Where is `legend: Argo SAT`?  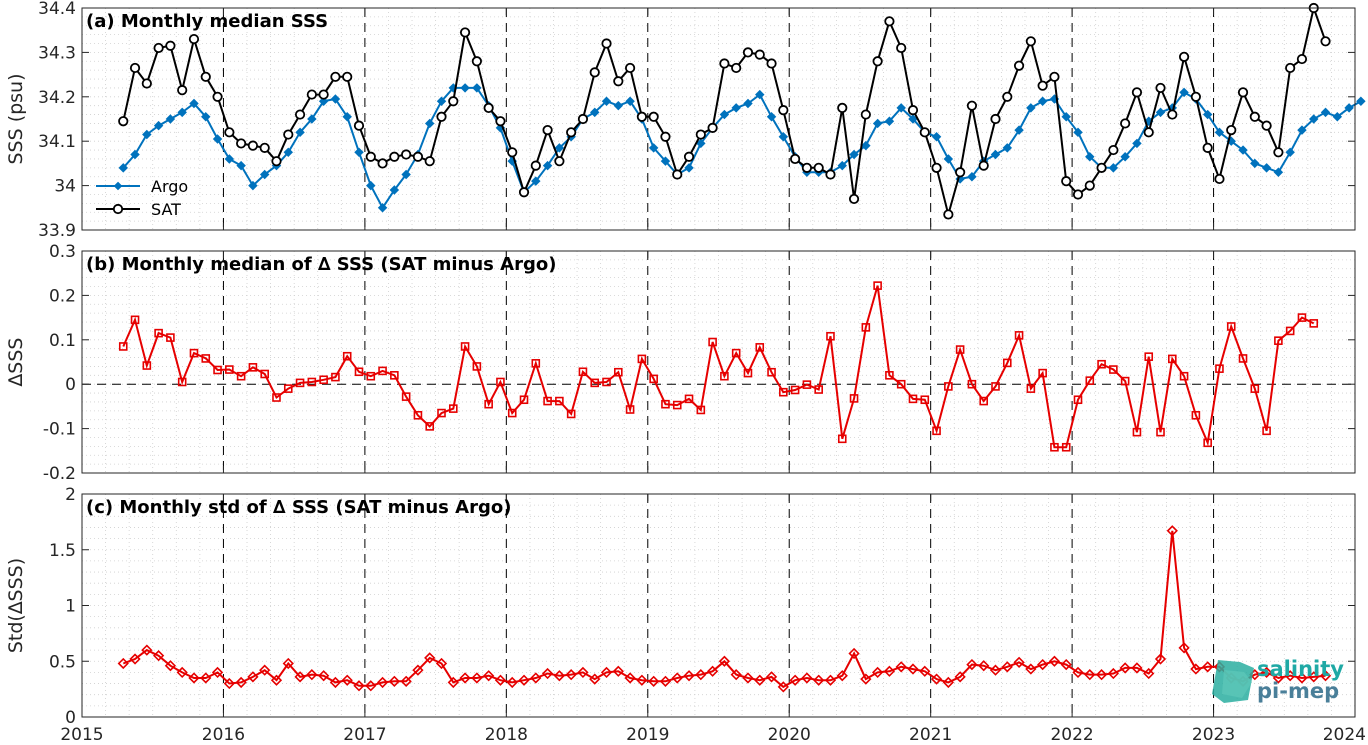
legend: Argo SAT is located at coordinates (142, 198).